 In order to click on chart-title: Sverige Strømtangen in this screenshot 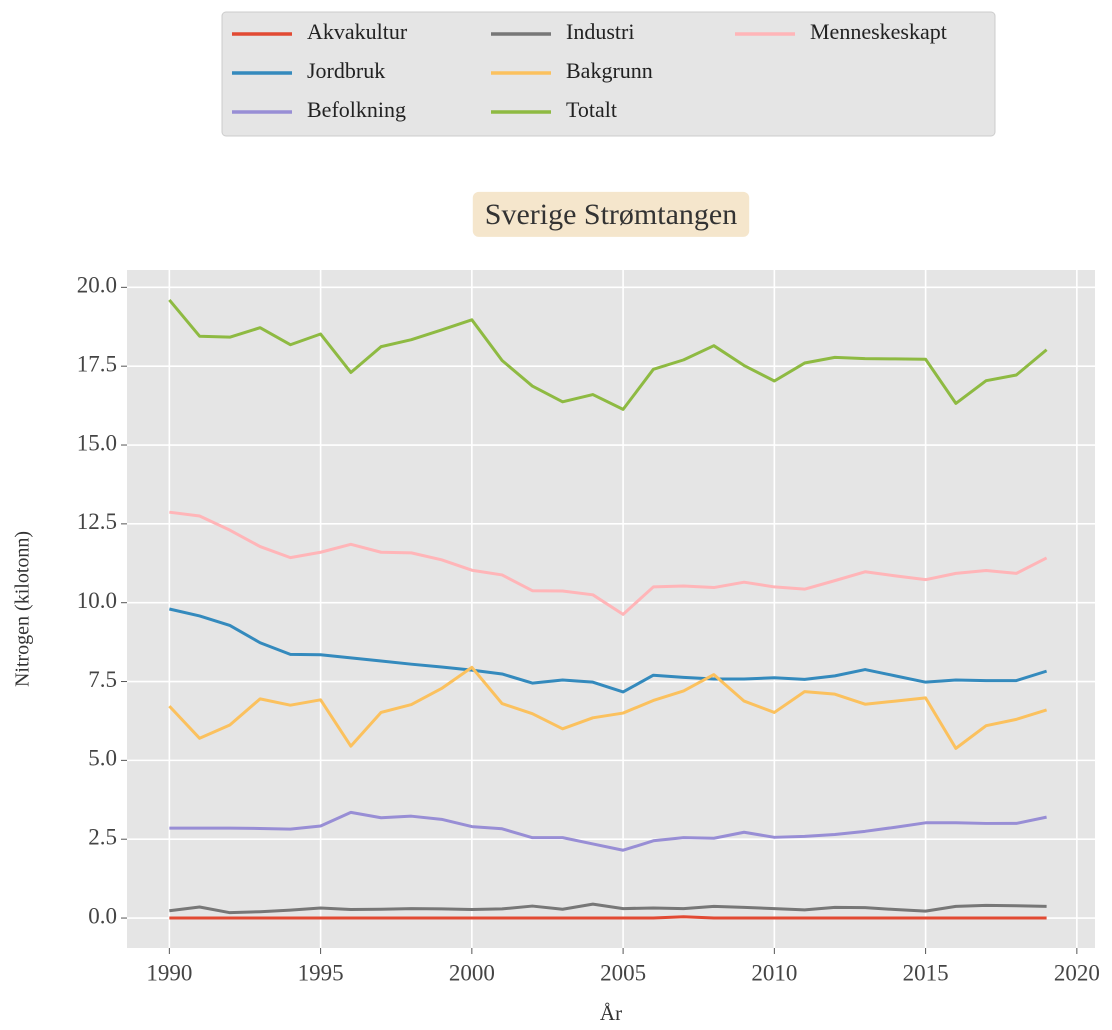, I will do `click(611, 214)`.